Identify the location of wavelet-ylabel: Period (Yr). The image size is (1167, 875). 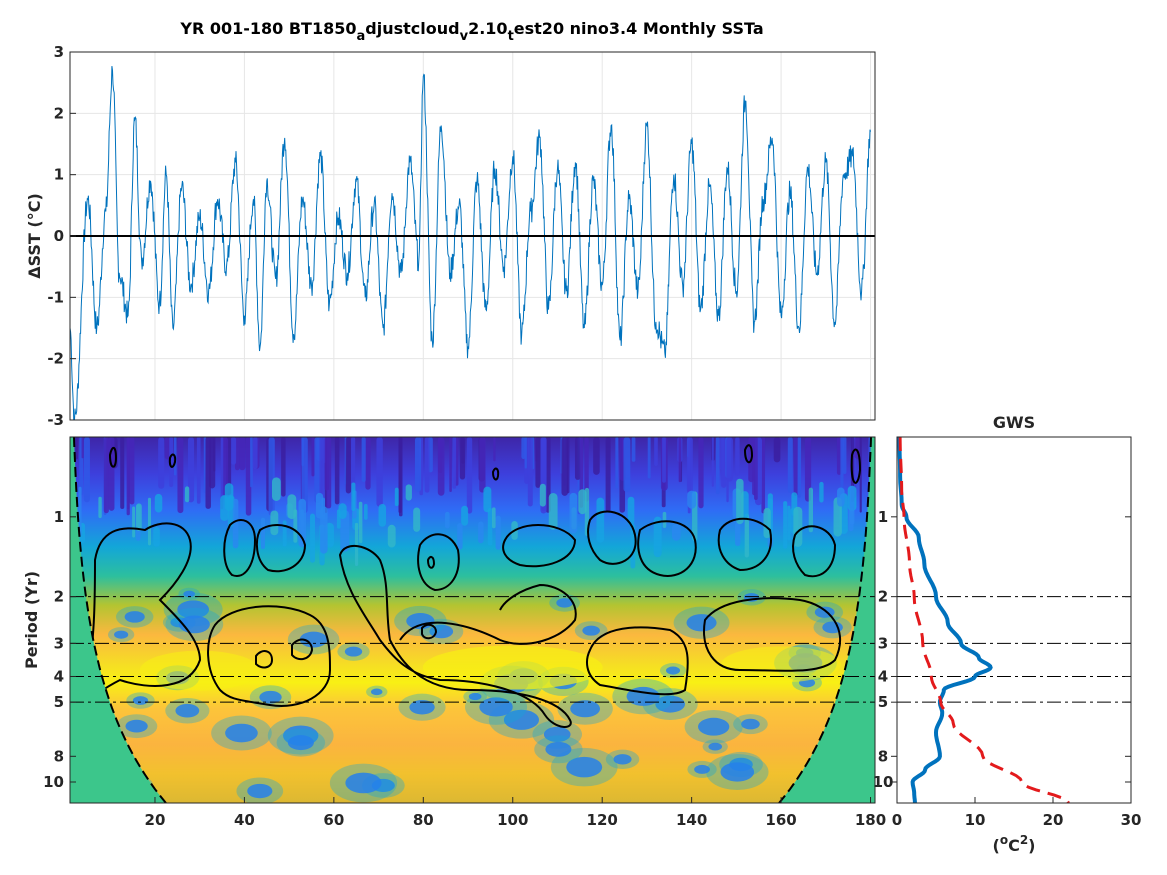
(31, 620).